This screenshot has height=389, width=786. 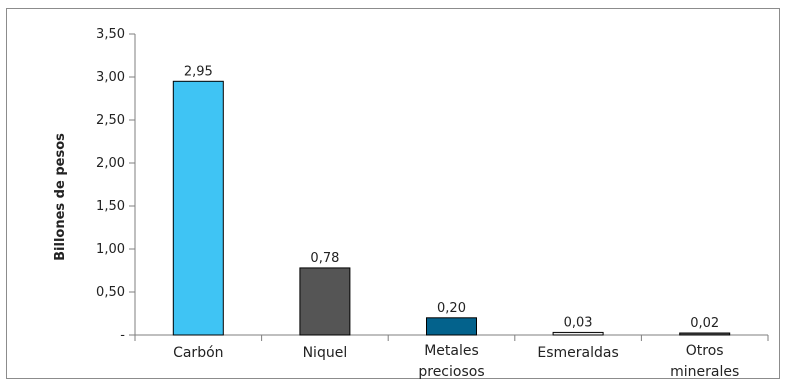 What do you see at coordinates (704, 323) in the screenshot?
I see `data-label: 0,02` at bounding box center [704, 323].